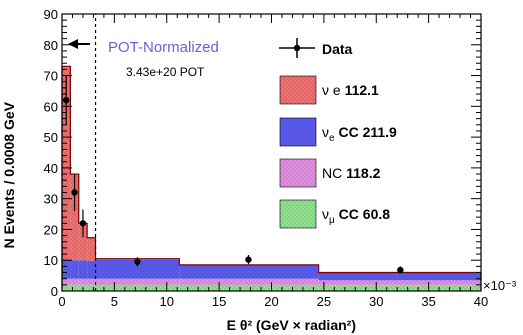 Image resolution: width=523 pixels, height=335 pixels. Describe the element at coordinates (61, 301) in the screenshot. I see `x-tick-label: 0` at that location.